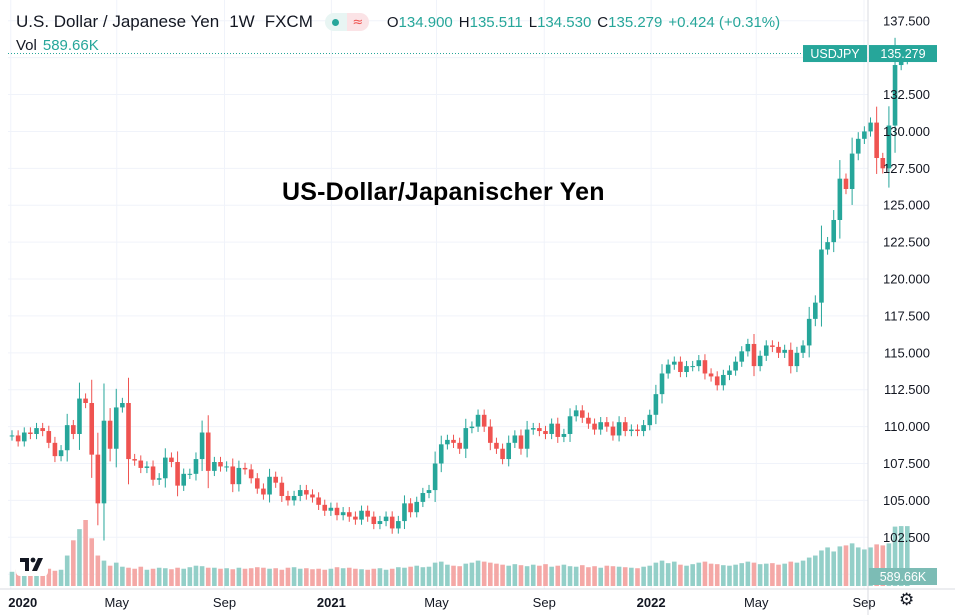 The width and height of the screenshot is (955, 615). Describe the element at coordinates (906, 463) in the screenshot. I see `price-tick-label: 107.500` at that location.